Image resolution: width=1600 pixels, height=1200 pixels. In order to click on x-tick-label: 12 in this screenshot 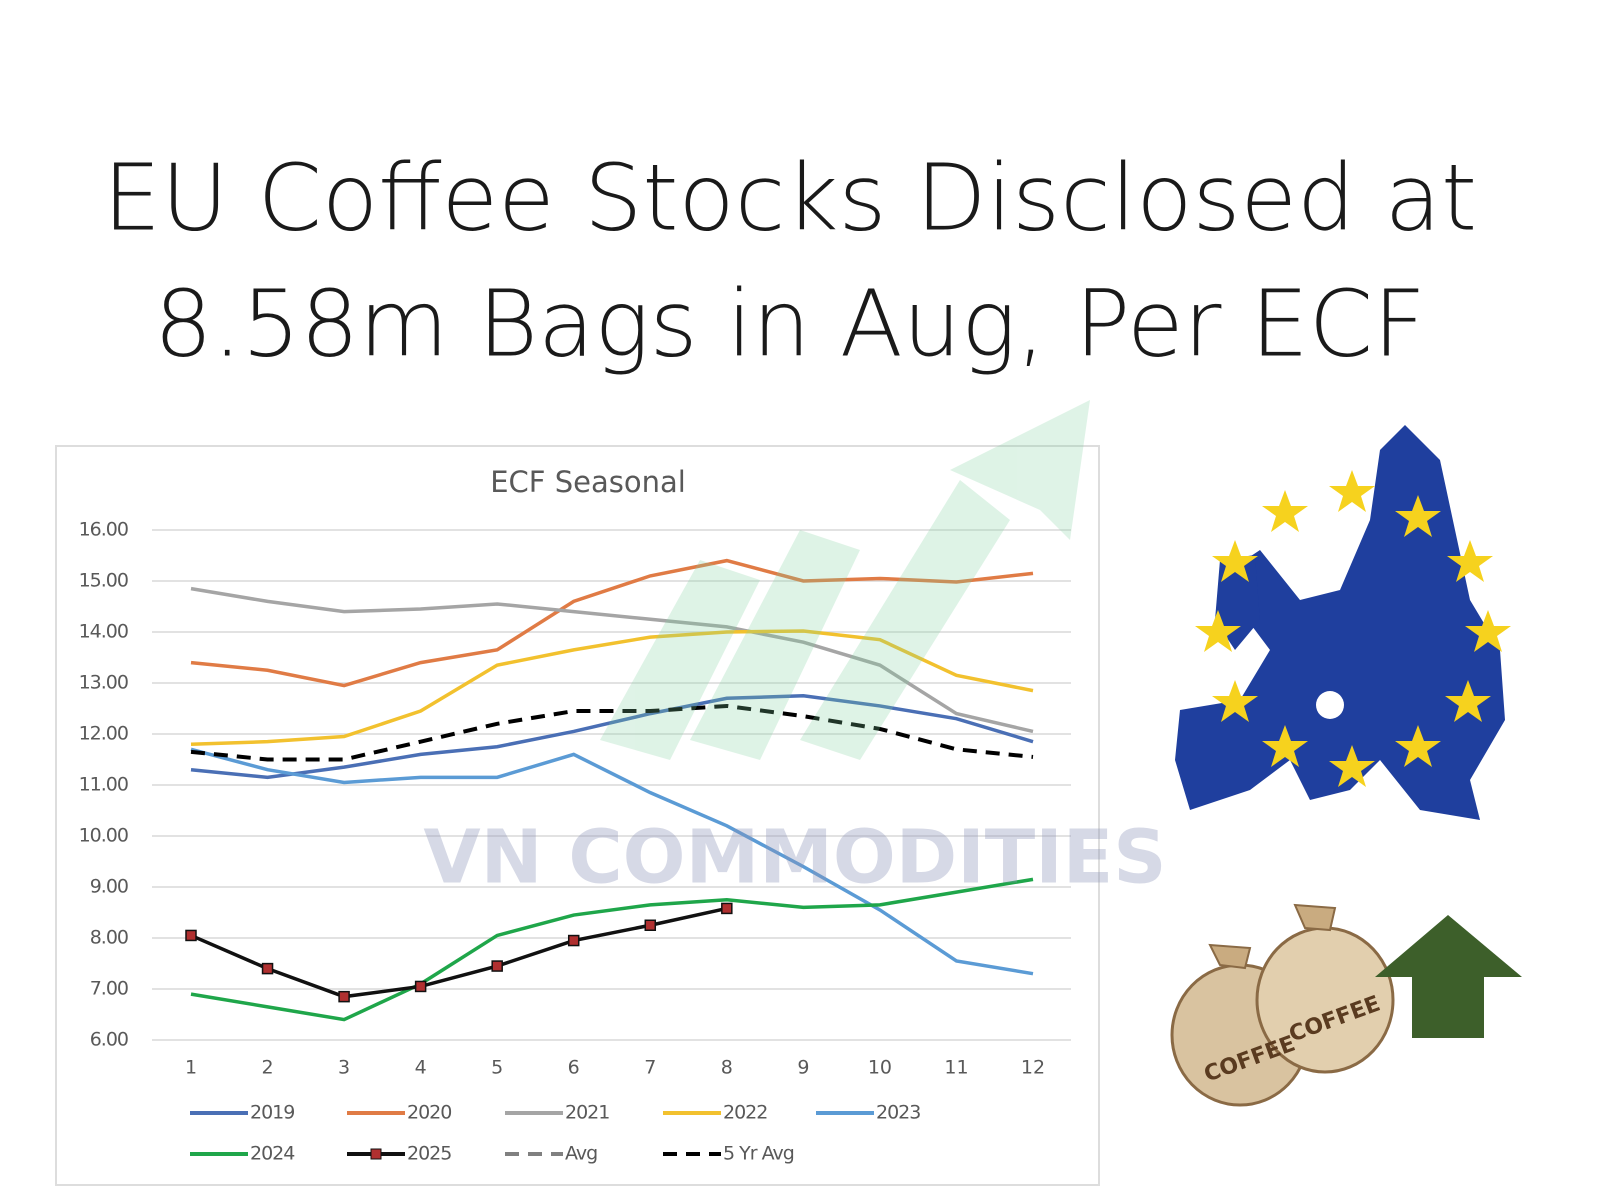, I will do `click(1033, 1068)`.